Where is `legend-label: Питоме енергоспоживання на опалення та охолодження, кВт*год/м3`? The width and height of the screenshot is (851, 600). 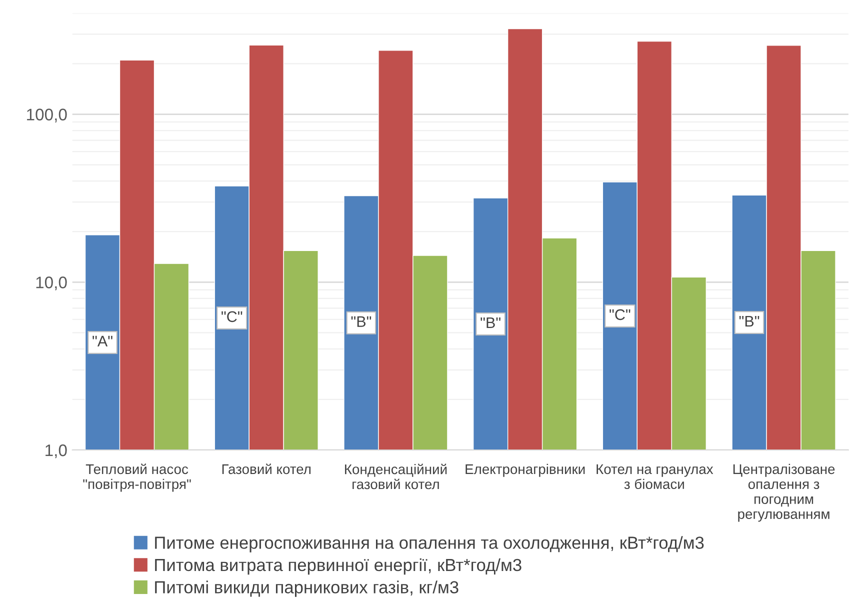 legend-label: Питоме енергоспоживання на опалення та охолодження, кВт*год/м3 is located at coordinates (429, 544).